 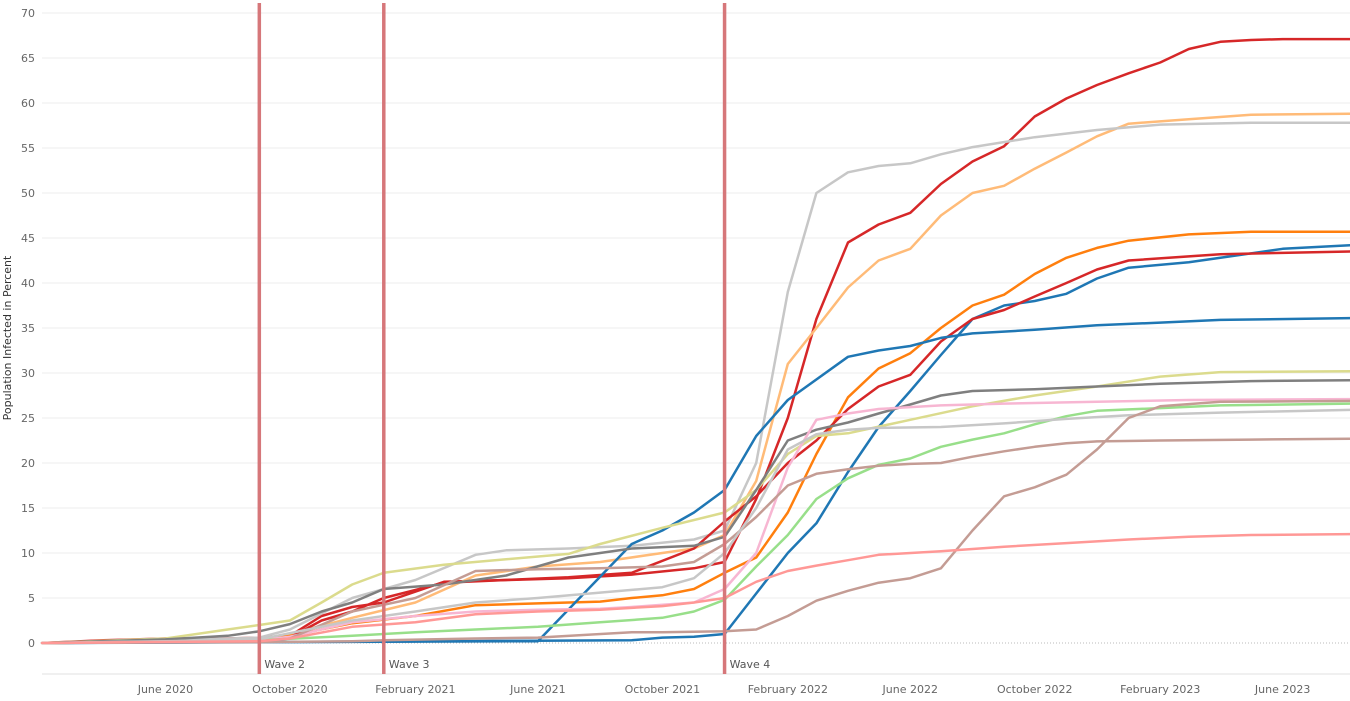 What do you see at coordinates (28, 508) in the screenshot?
I see `y-tick-label: 15` at bounding box center [28, 508].